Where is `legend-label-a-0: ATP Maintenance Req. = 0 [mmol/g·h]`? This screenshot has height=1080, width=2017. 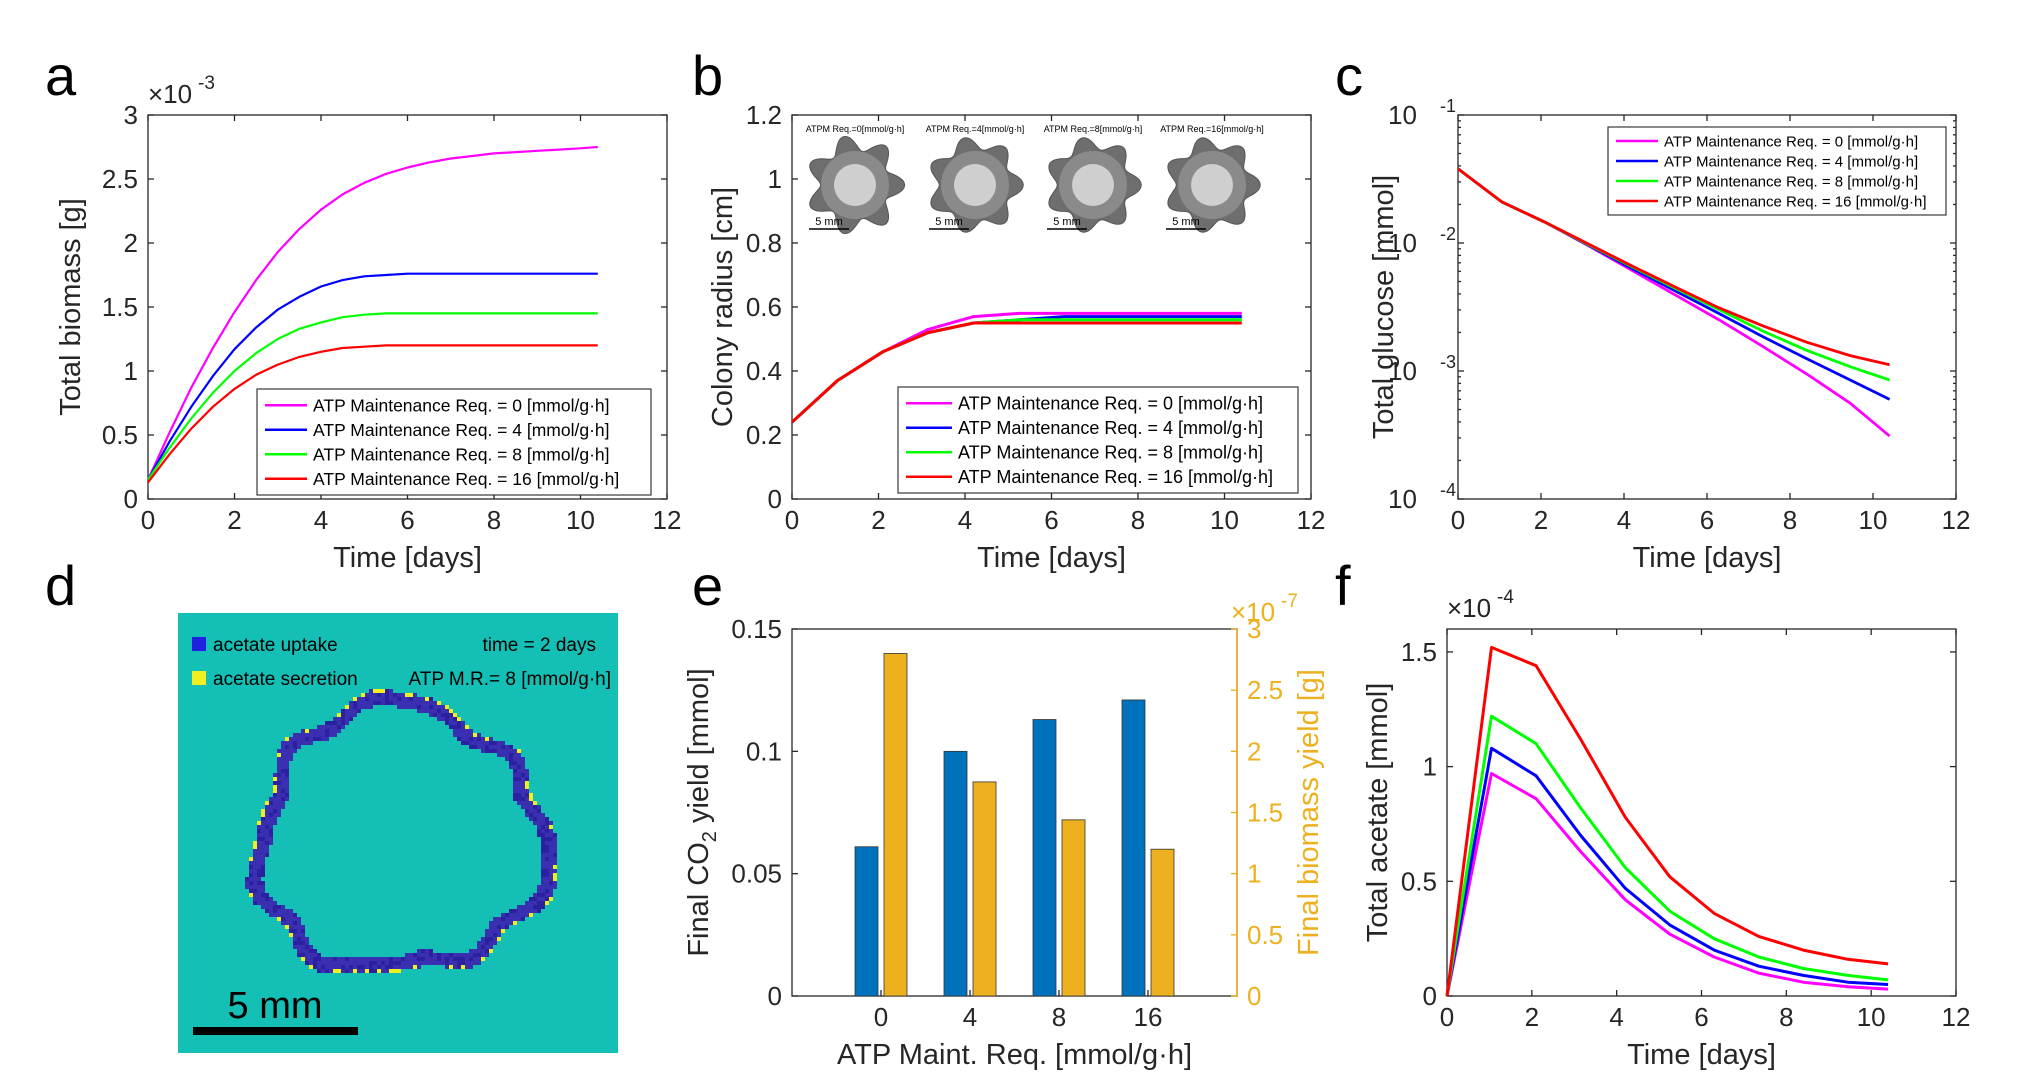
legend-label-a-0: ATP Maintenance Req. = 0 [mmol/g·h] is located at coordinates (461, 406).